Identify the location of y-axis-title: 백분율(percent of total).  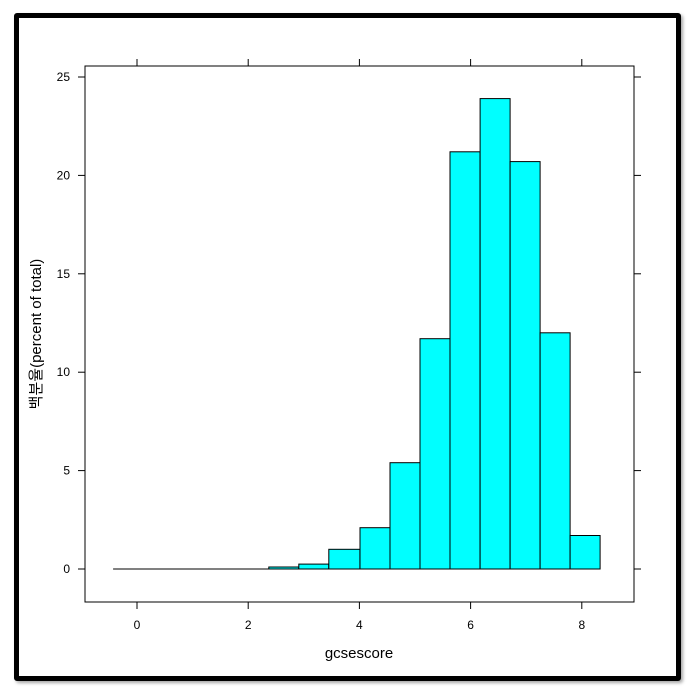
(36, 334).